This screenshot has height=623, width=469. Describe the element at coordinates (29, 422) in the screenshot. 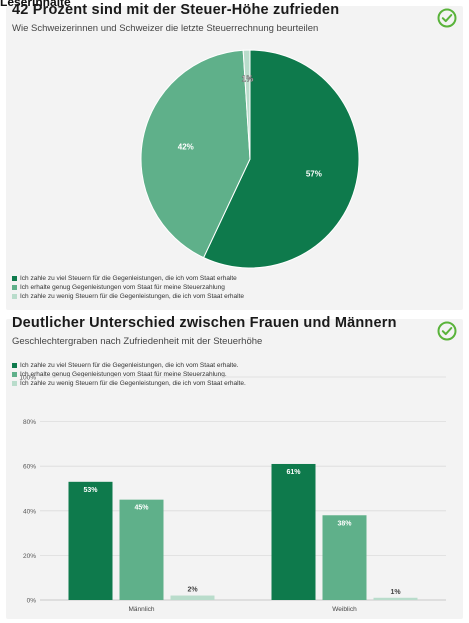

I see `y-tick-label: 80%` at that location.